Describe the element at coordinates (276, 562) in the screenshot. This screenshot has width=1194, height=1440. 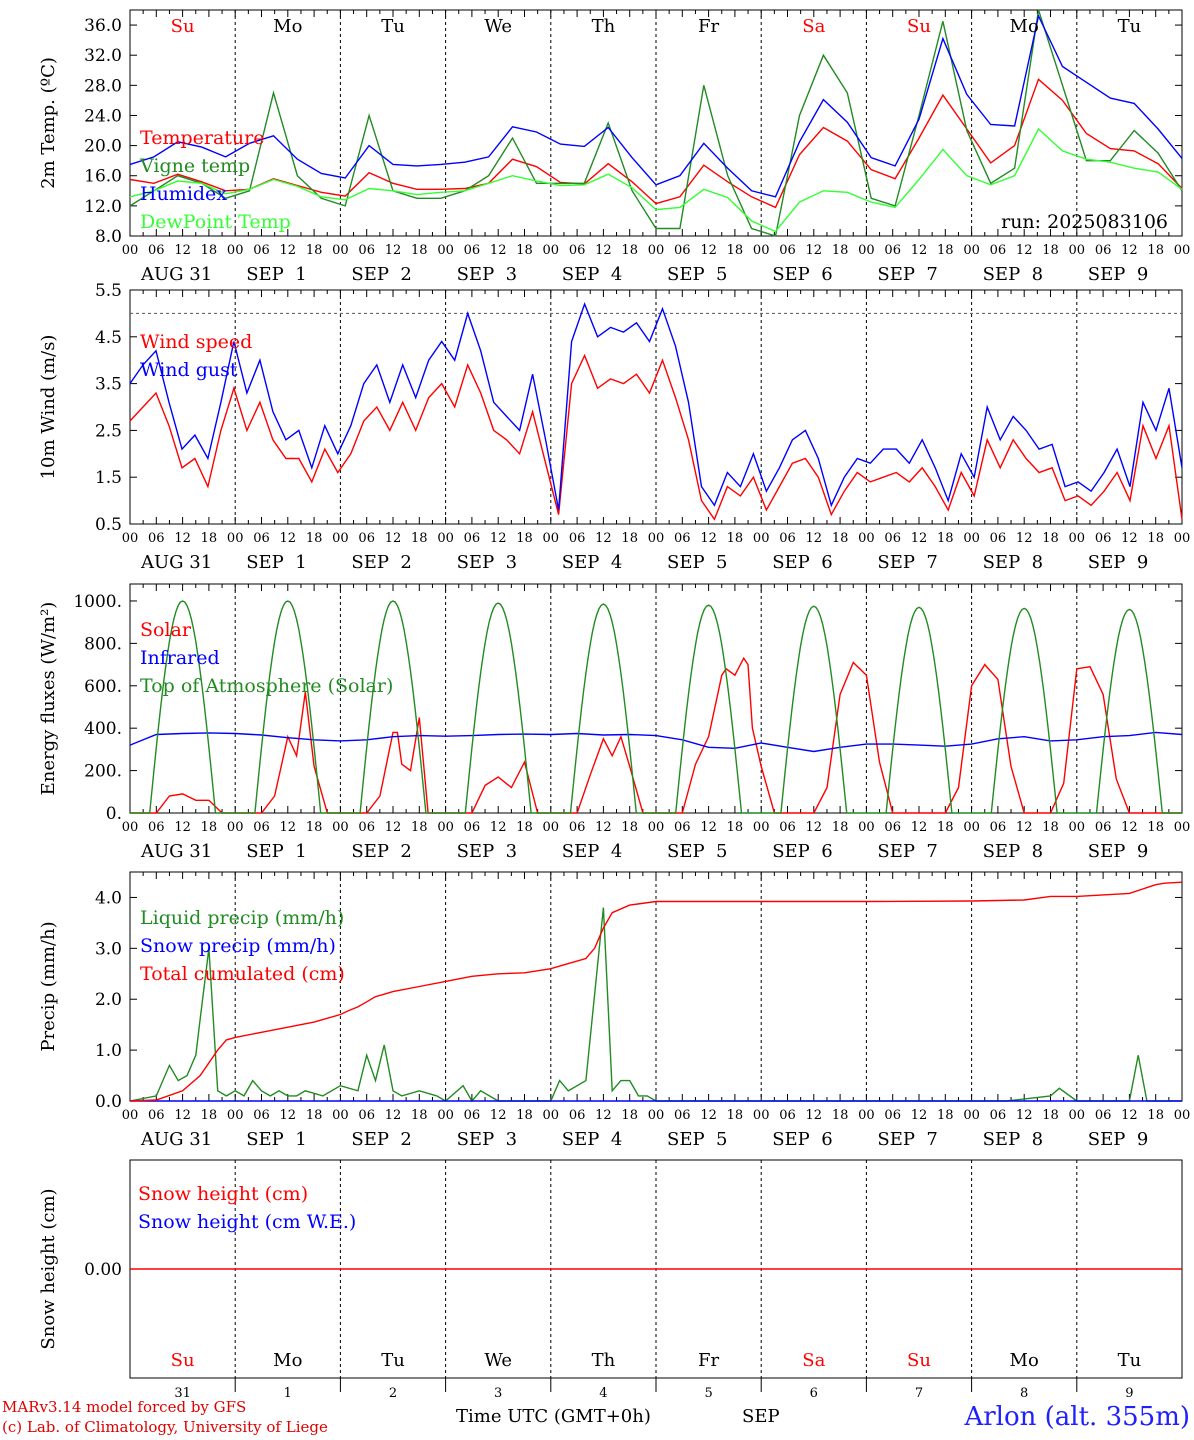
I see `date-label: SEP 1` at that location.